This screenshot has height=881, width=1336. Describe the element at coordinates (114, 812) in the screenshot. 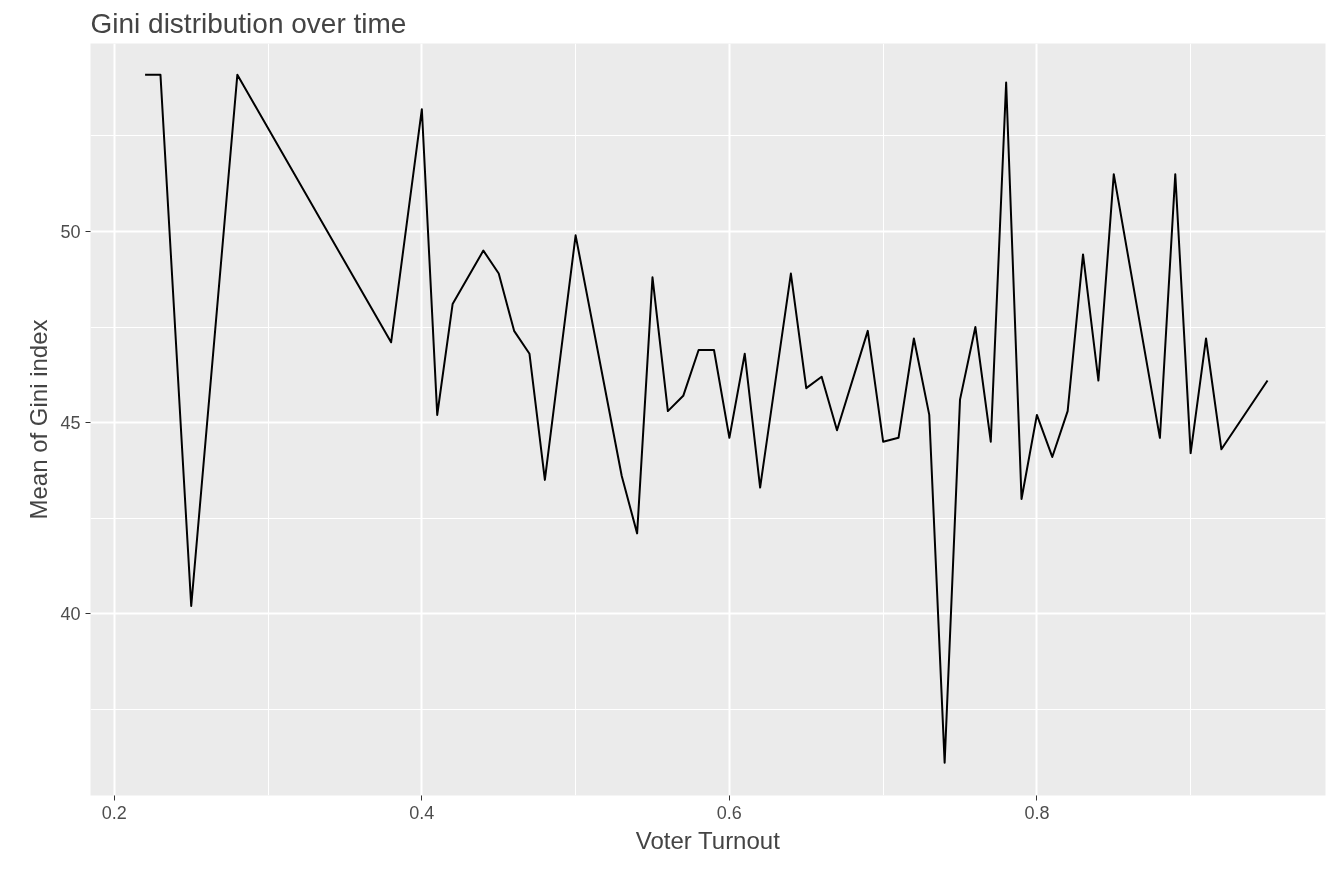

I see `x-tick-label: 0.2` at that location.